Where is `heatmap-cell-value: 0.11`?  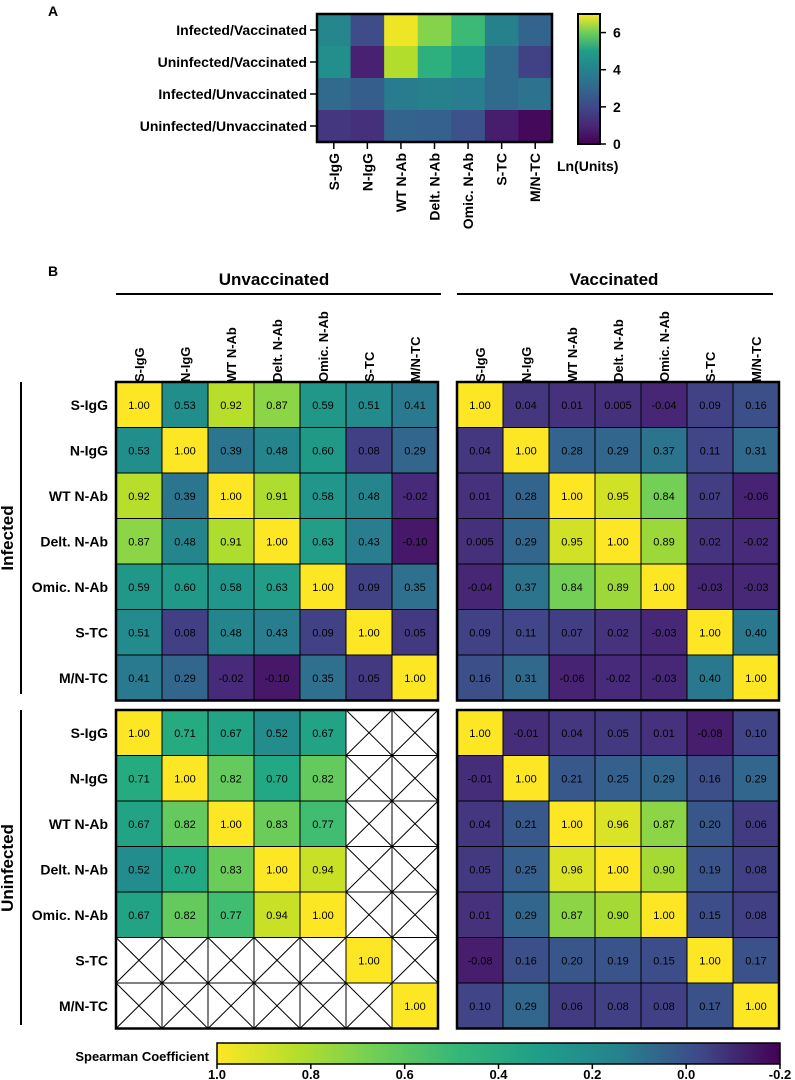 heatmap-cell-value: 0.11 is located at coordinates (710, 451).